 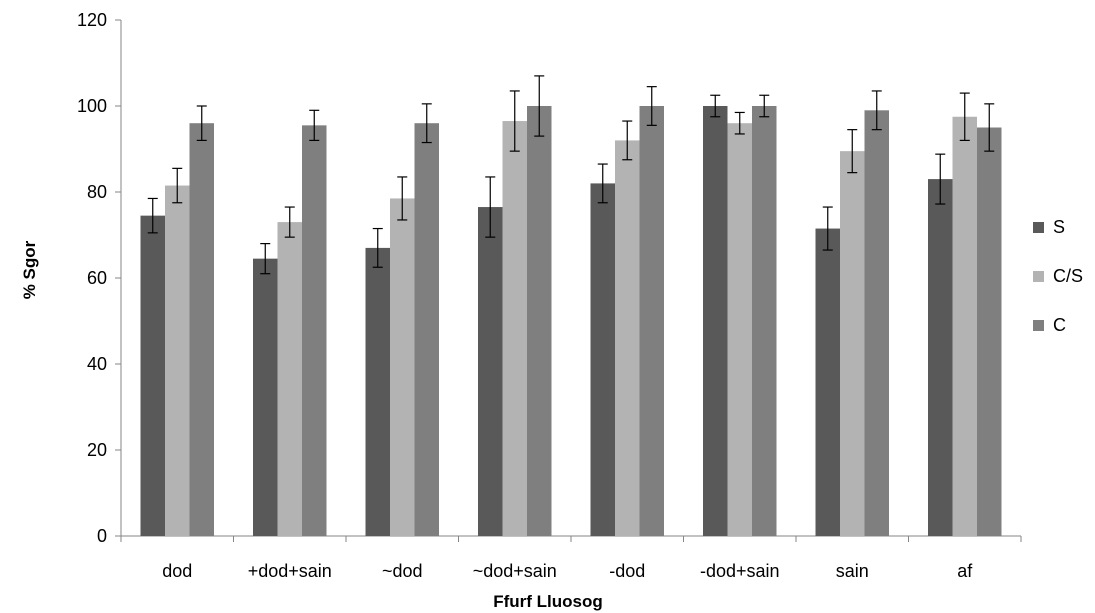 I want to click on y-tick-label: 120, so click(x=92, y=20).